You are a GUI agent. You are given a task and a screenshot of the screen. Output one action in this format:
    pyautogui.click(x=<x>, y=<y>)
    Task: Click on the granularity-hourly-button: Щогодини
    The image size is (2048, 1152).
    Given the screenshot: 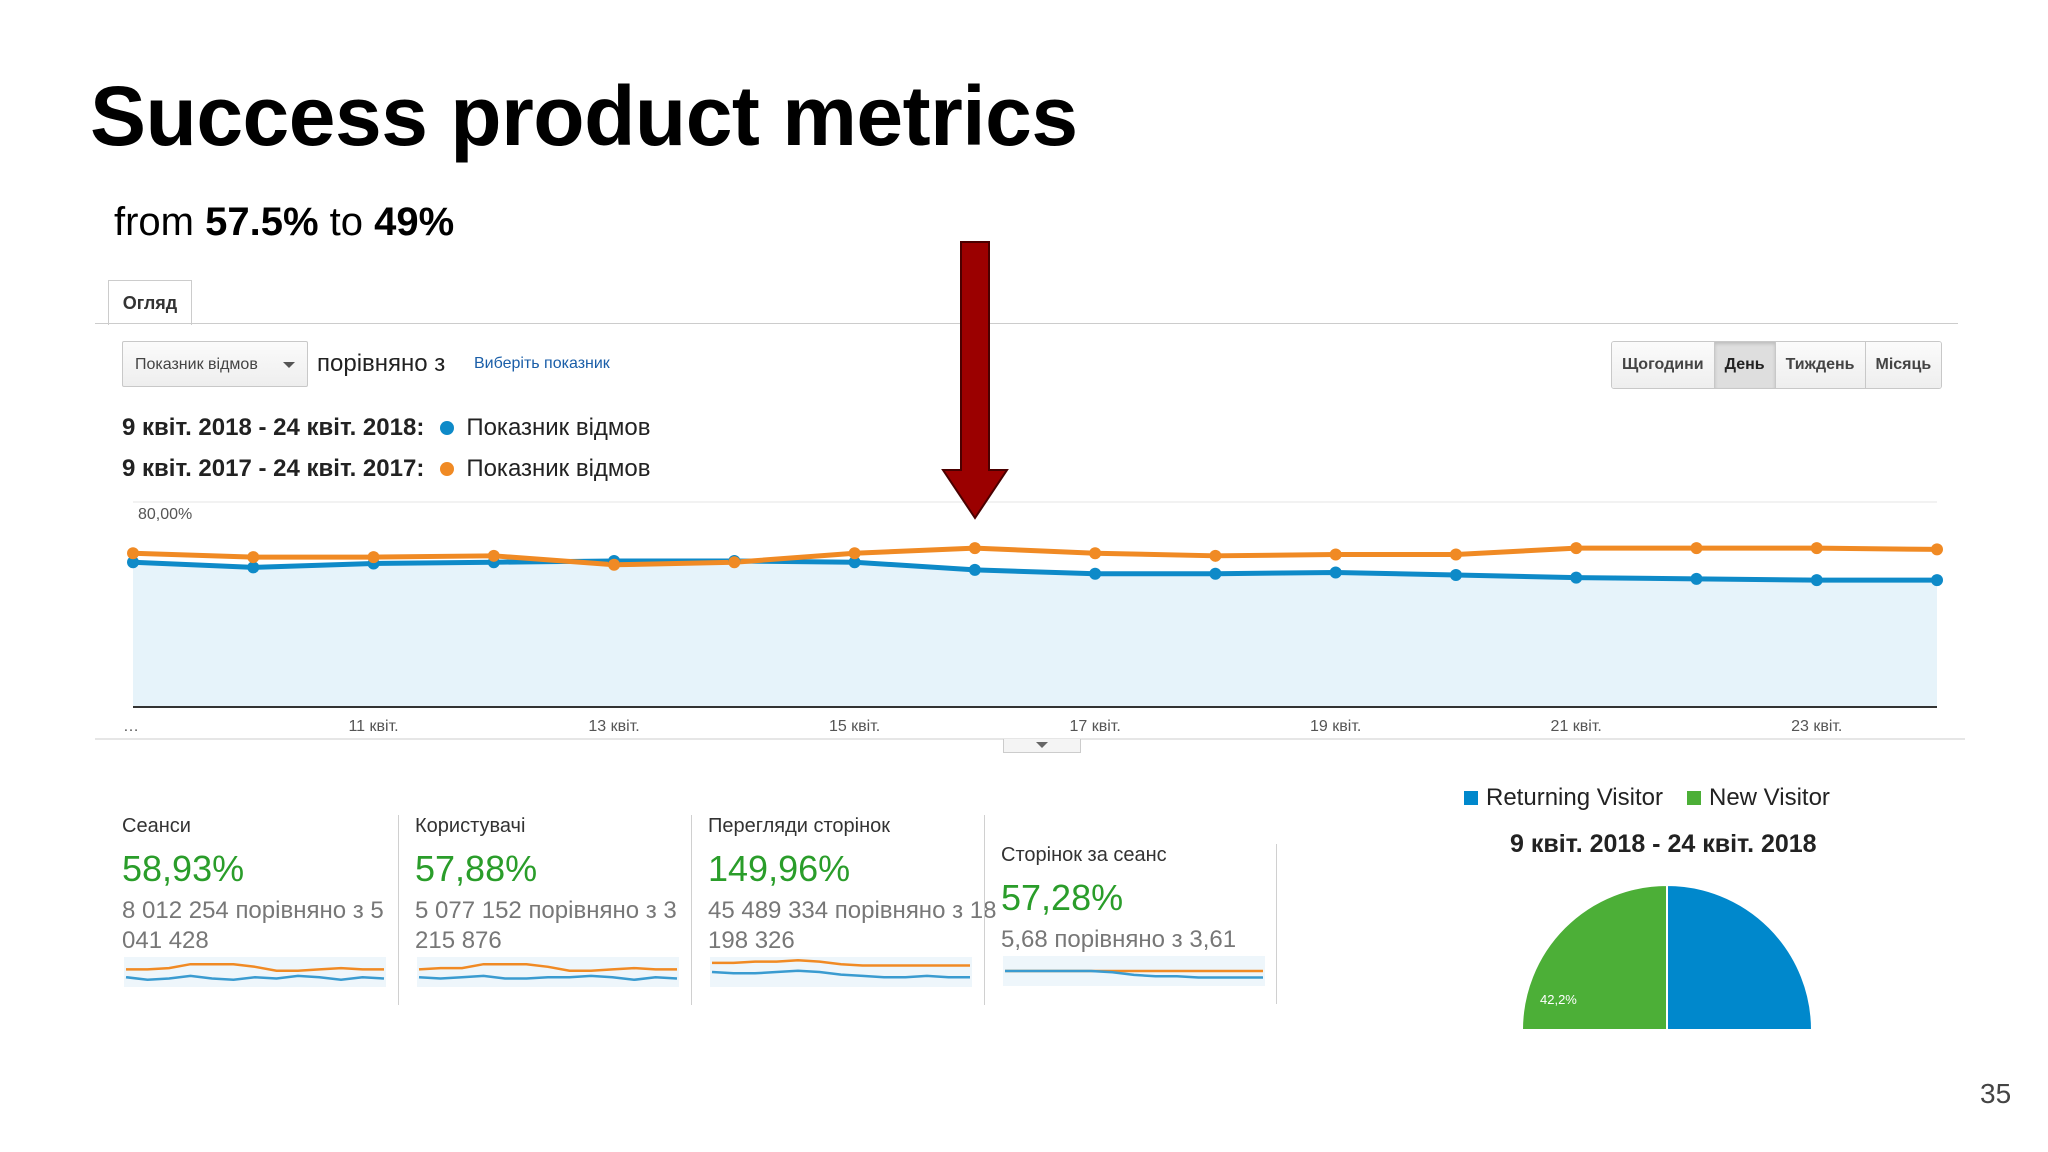 What is the action you would take?
    pyautogui.click(x=1663, y=365)
    